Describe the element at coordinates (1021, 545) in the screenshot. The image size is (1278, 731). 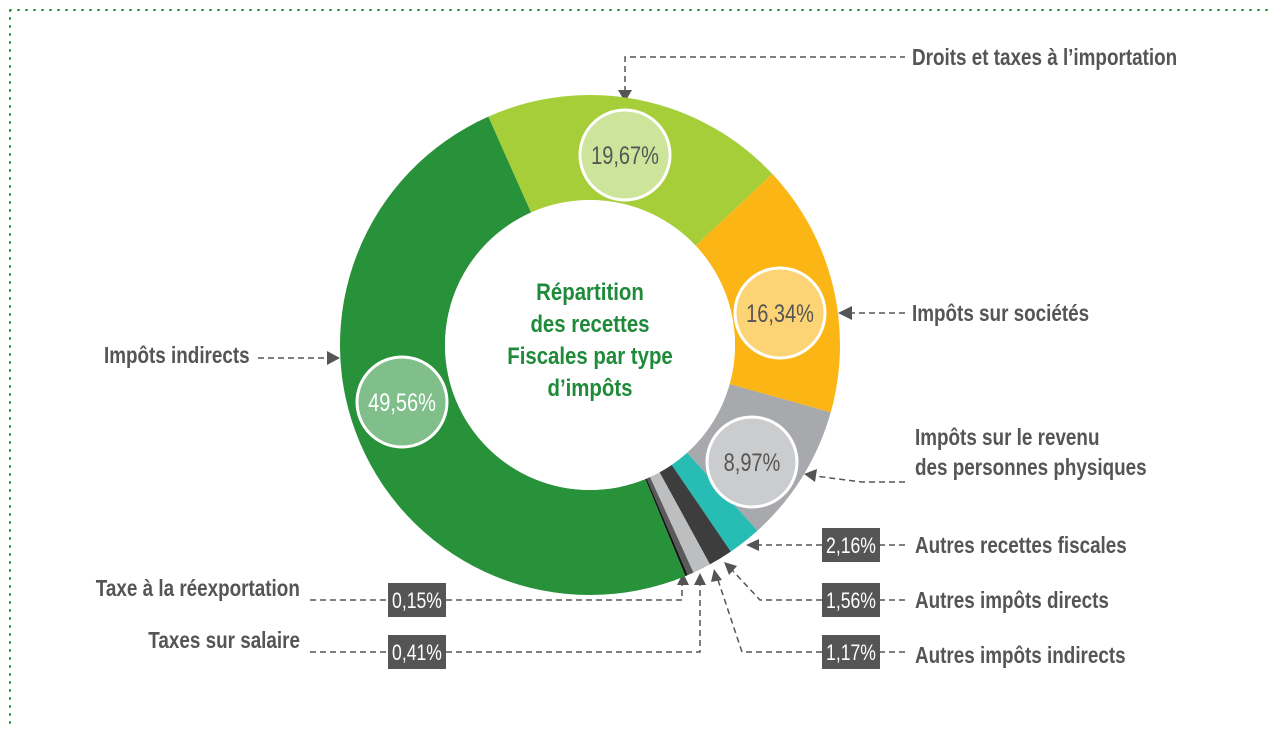
I see `category-label: Autres recettes fiscales` at that location.